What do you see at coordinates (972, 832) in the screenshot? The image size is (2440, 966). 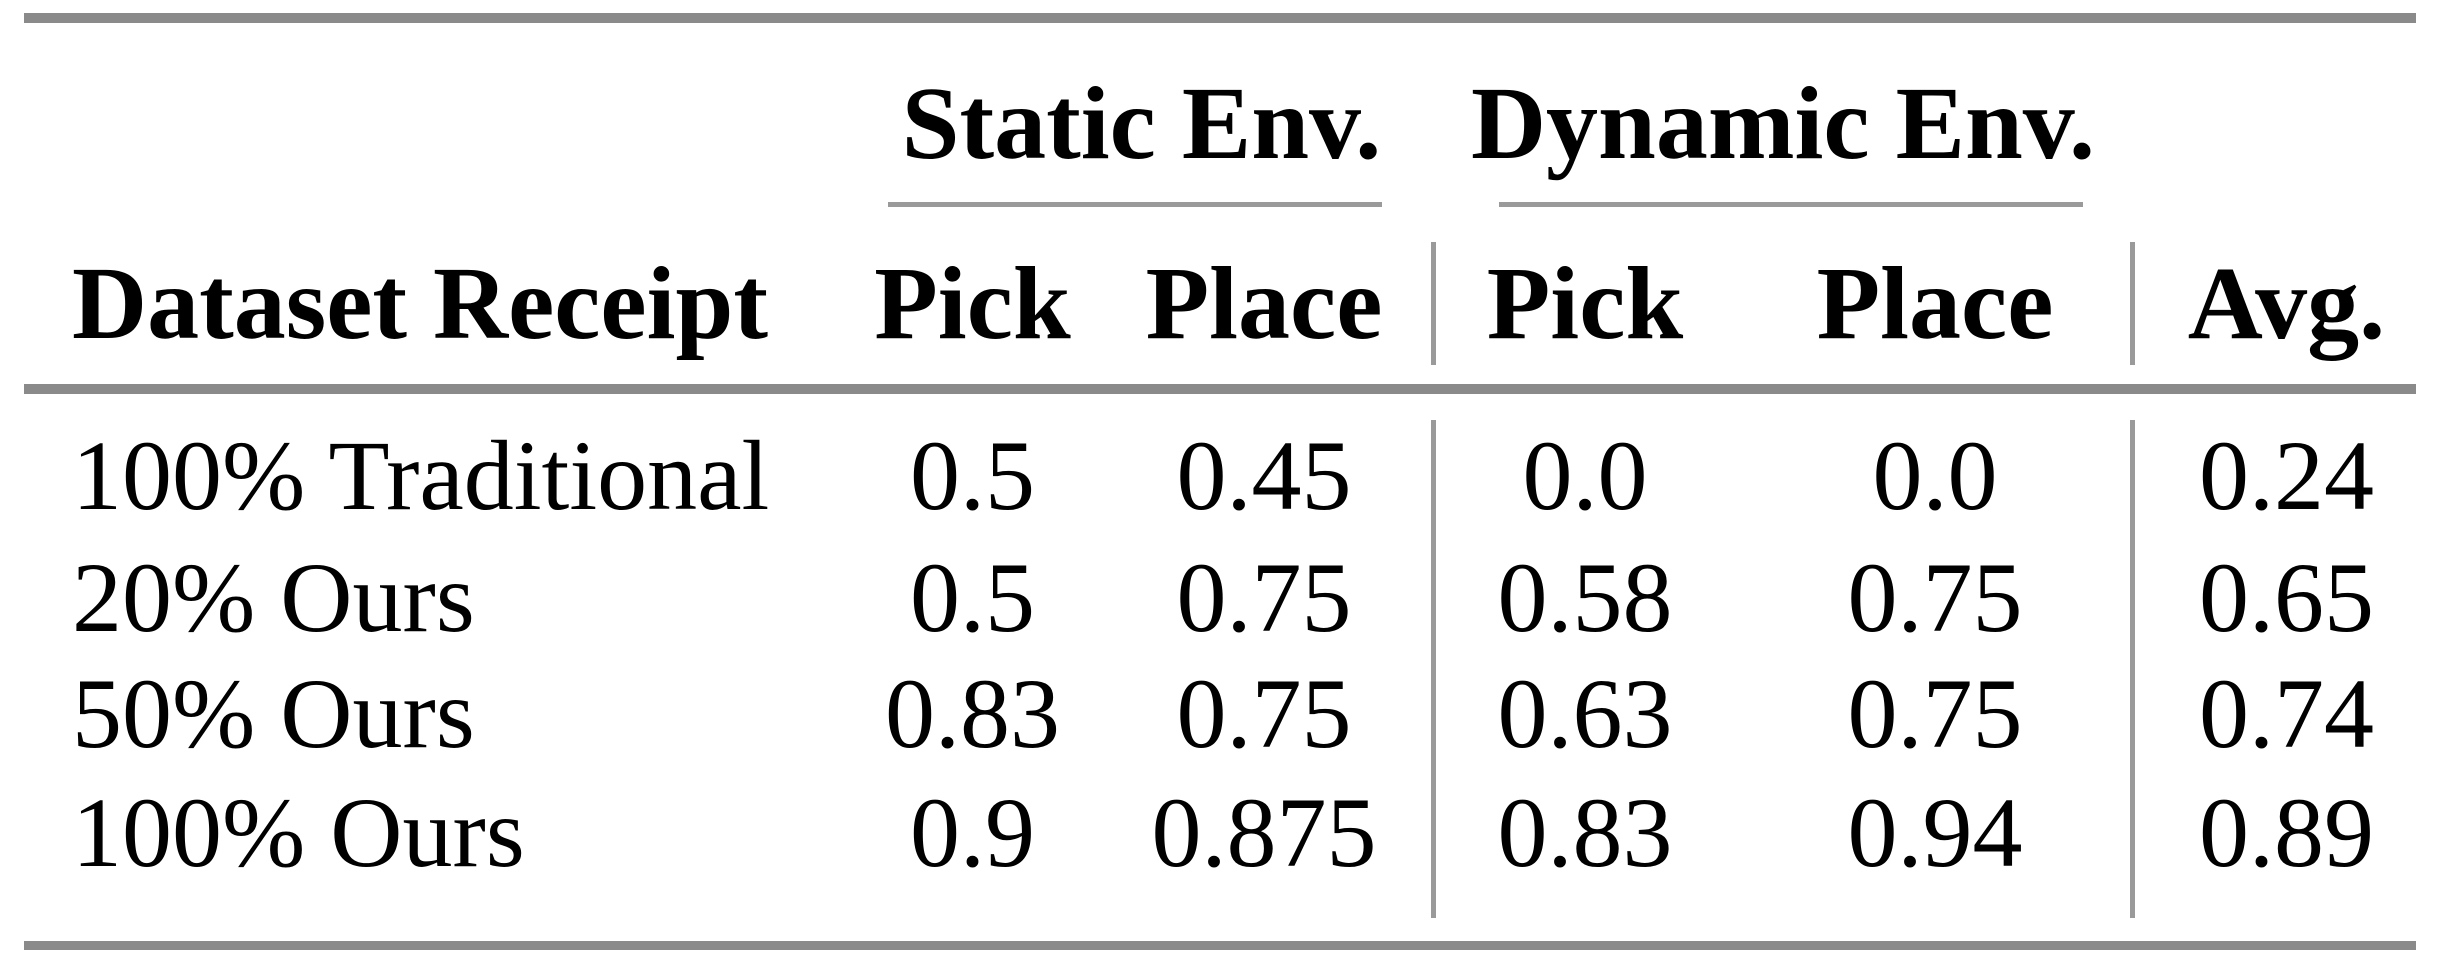 I see `cell-static-pick: 0.9` at bounding box center [972, 832].